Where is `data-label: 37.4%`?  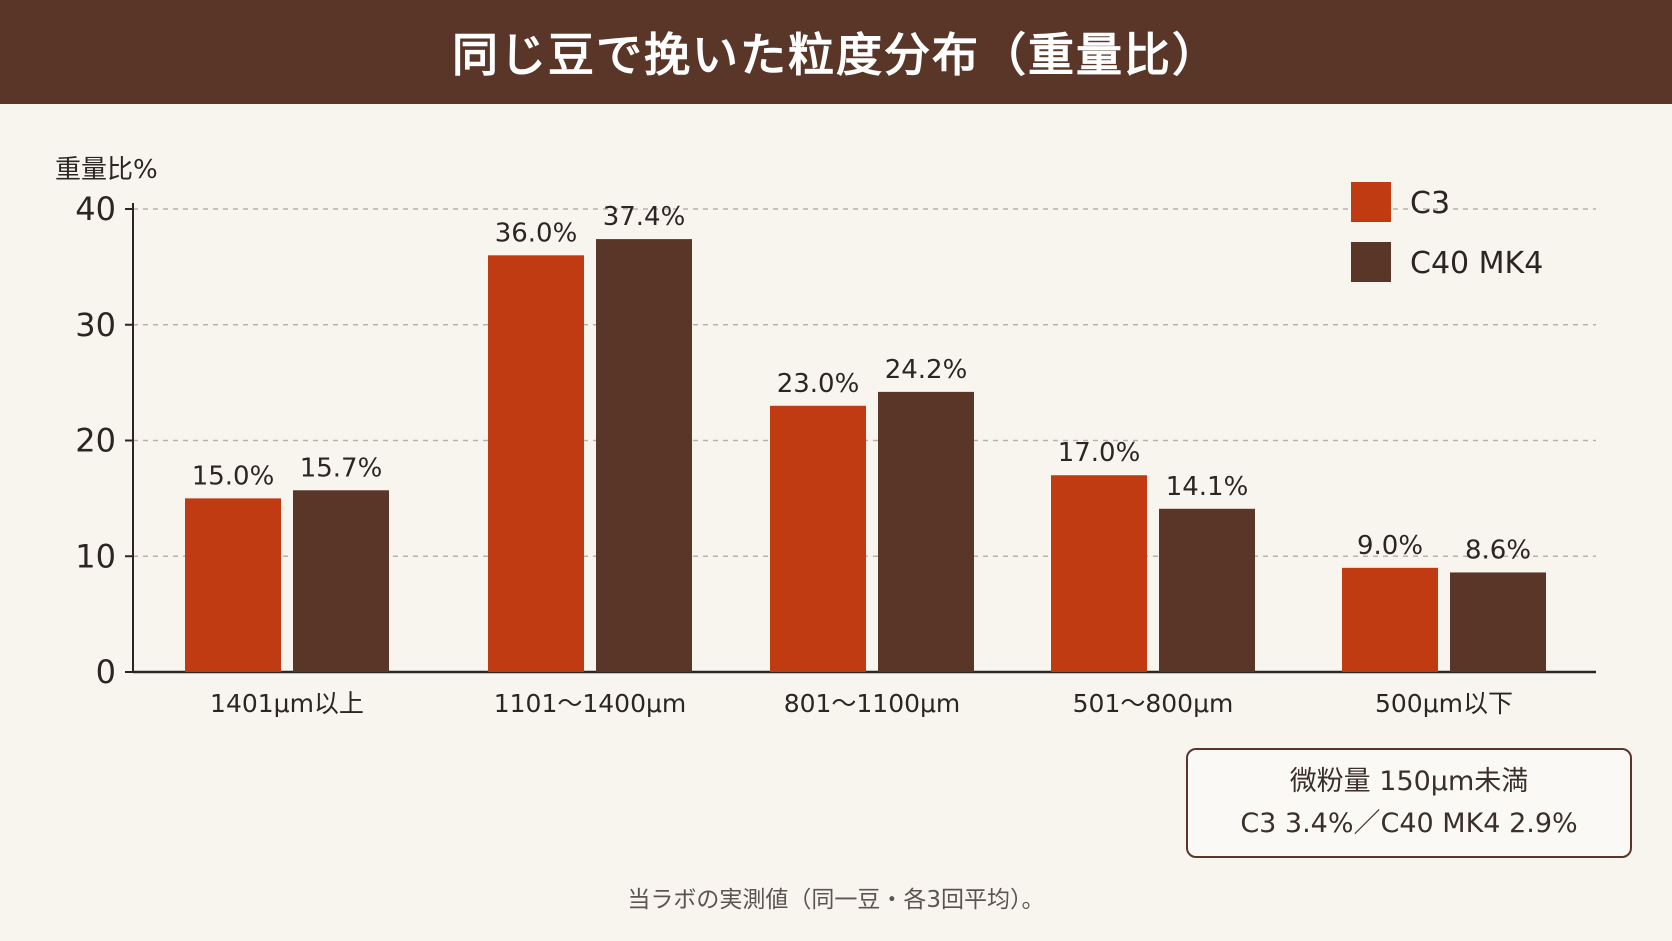 data-label: 37.4% is located at coordinates (644, 217).